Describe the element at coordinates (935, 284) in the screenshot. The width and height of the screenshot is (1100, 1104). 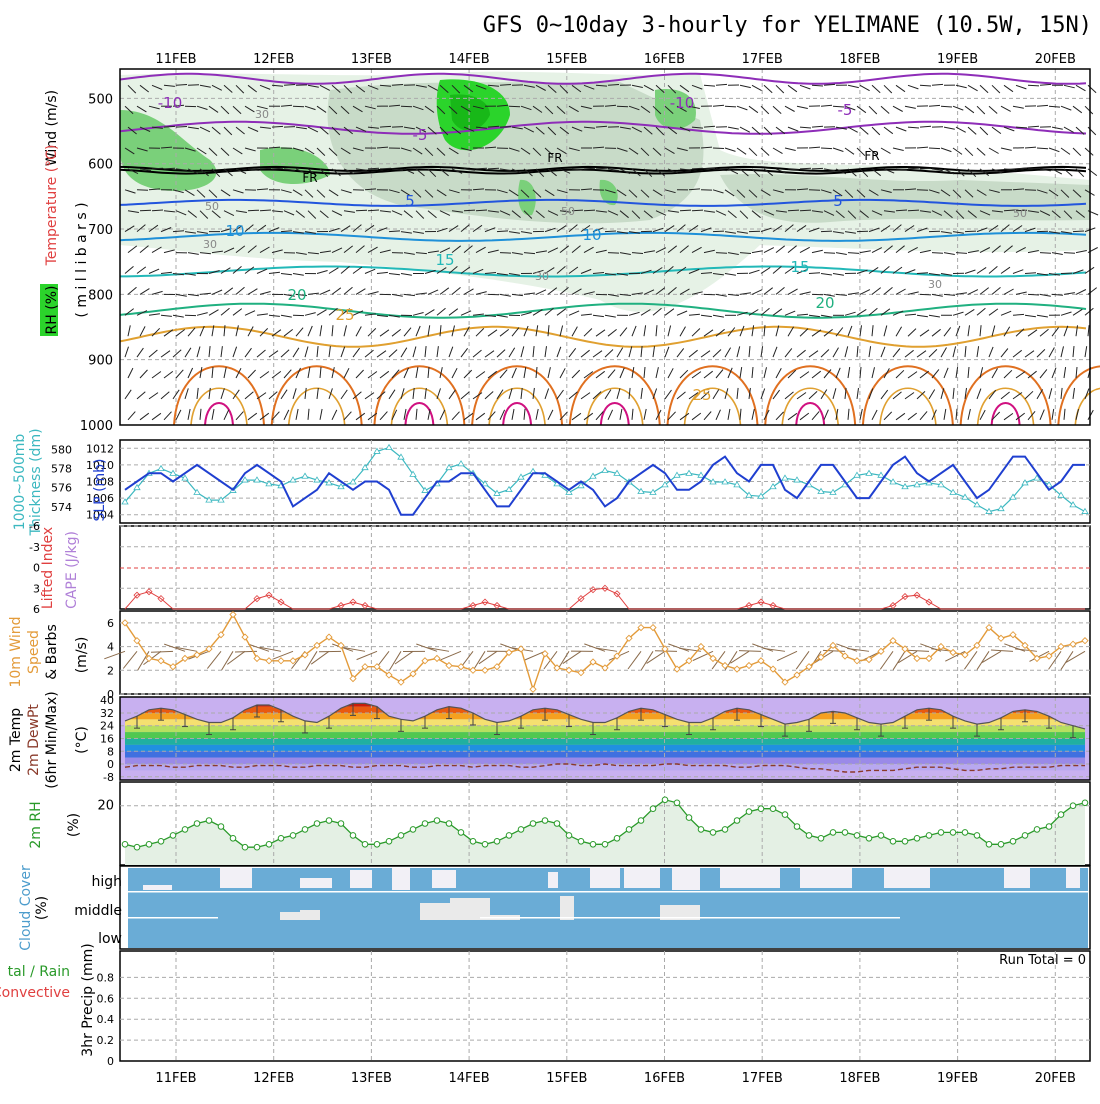
I see `contour-label: 30` at that location.